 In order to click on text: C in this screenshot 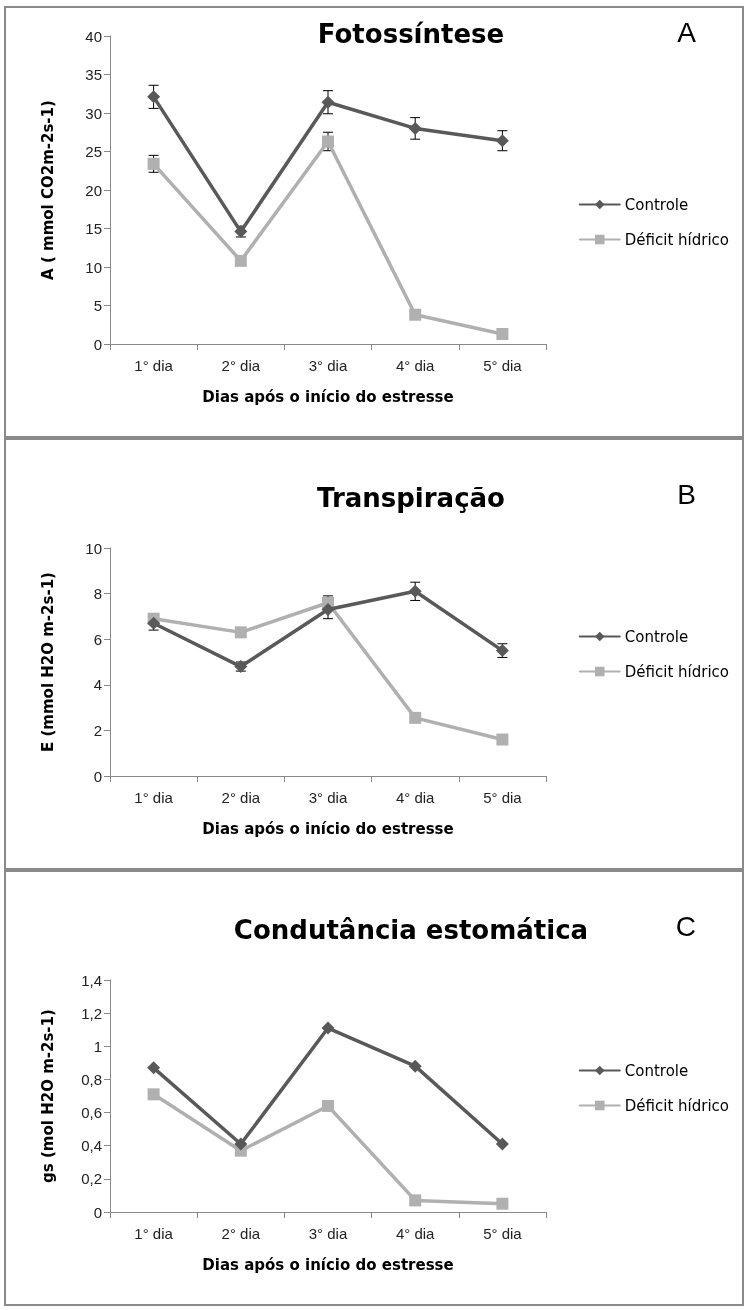, I will do `click(686, 926)`.